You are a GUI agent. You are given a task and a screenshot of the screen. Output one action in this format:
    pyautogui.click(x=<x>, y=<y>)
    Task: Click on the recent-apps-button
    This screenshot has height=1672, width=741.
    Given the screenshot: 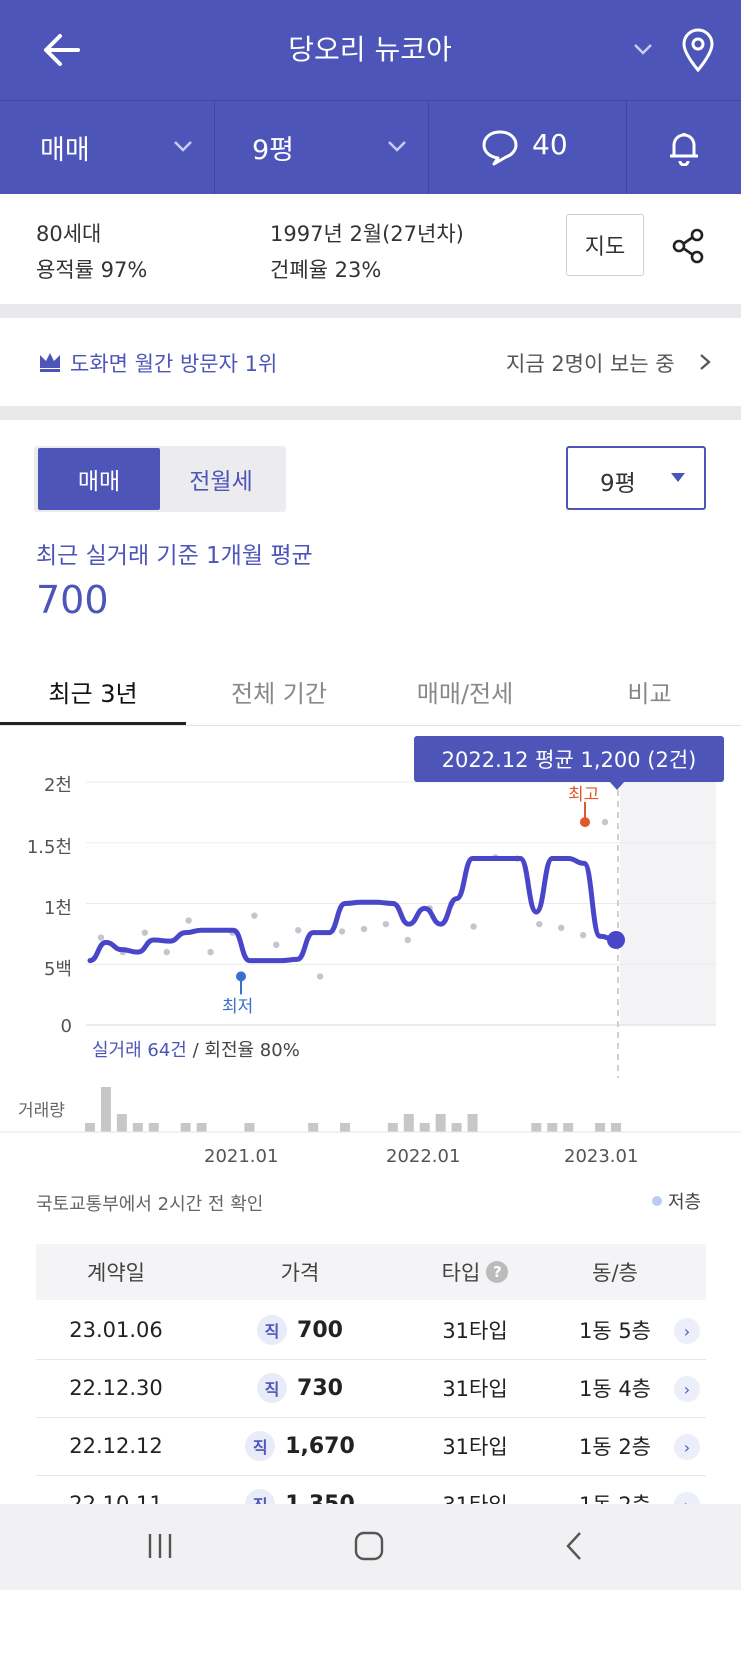 What is the action you would take?
    pyautogui.click(x=160, y=1546)
    